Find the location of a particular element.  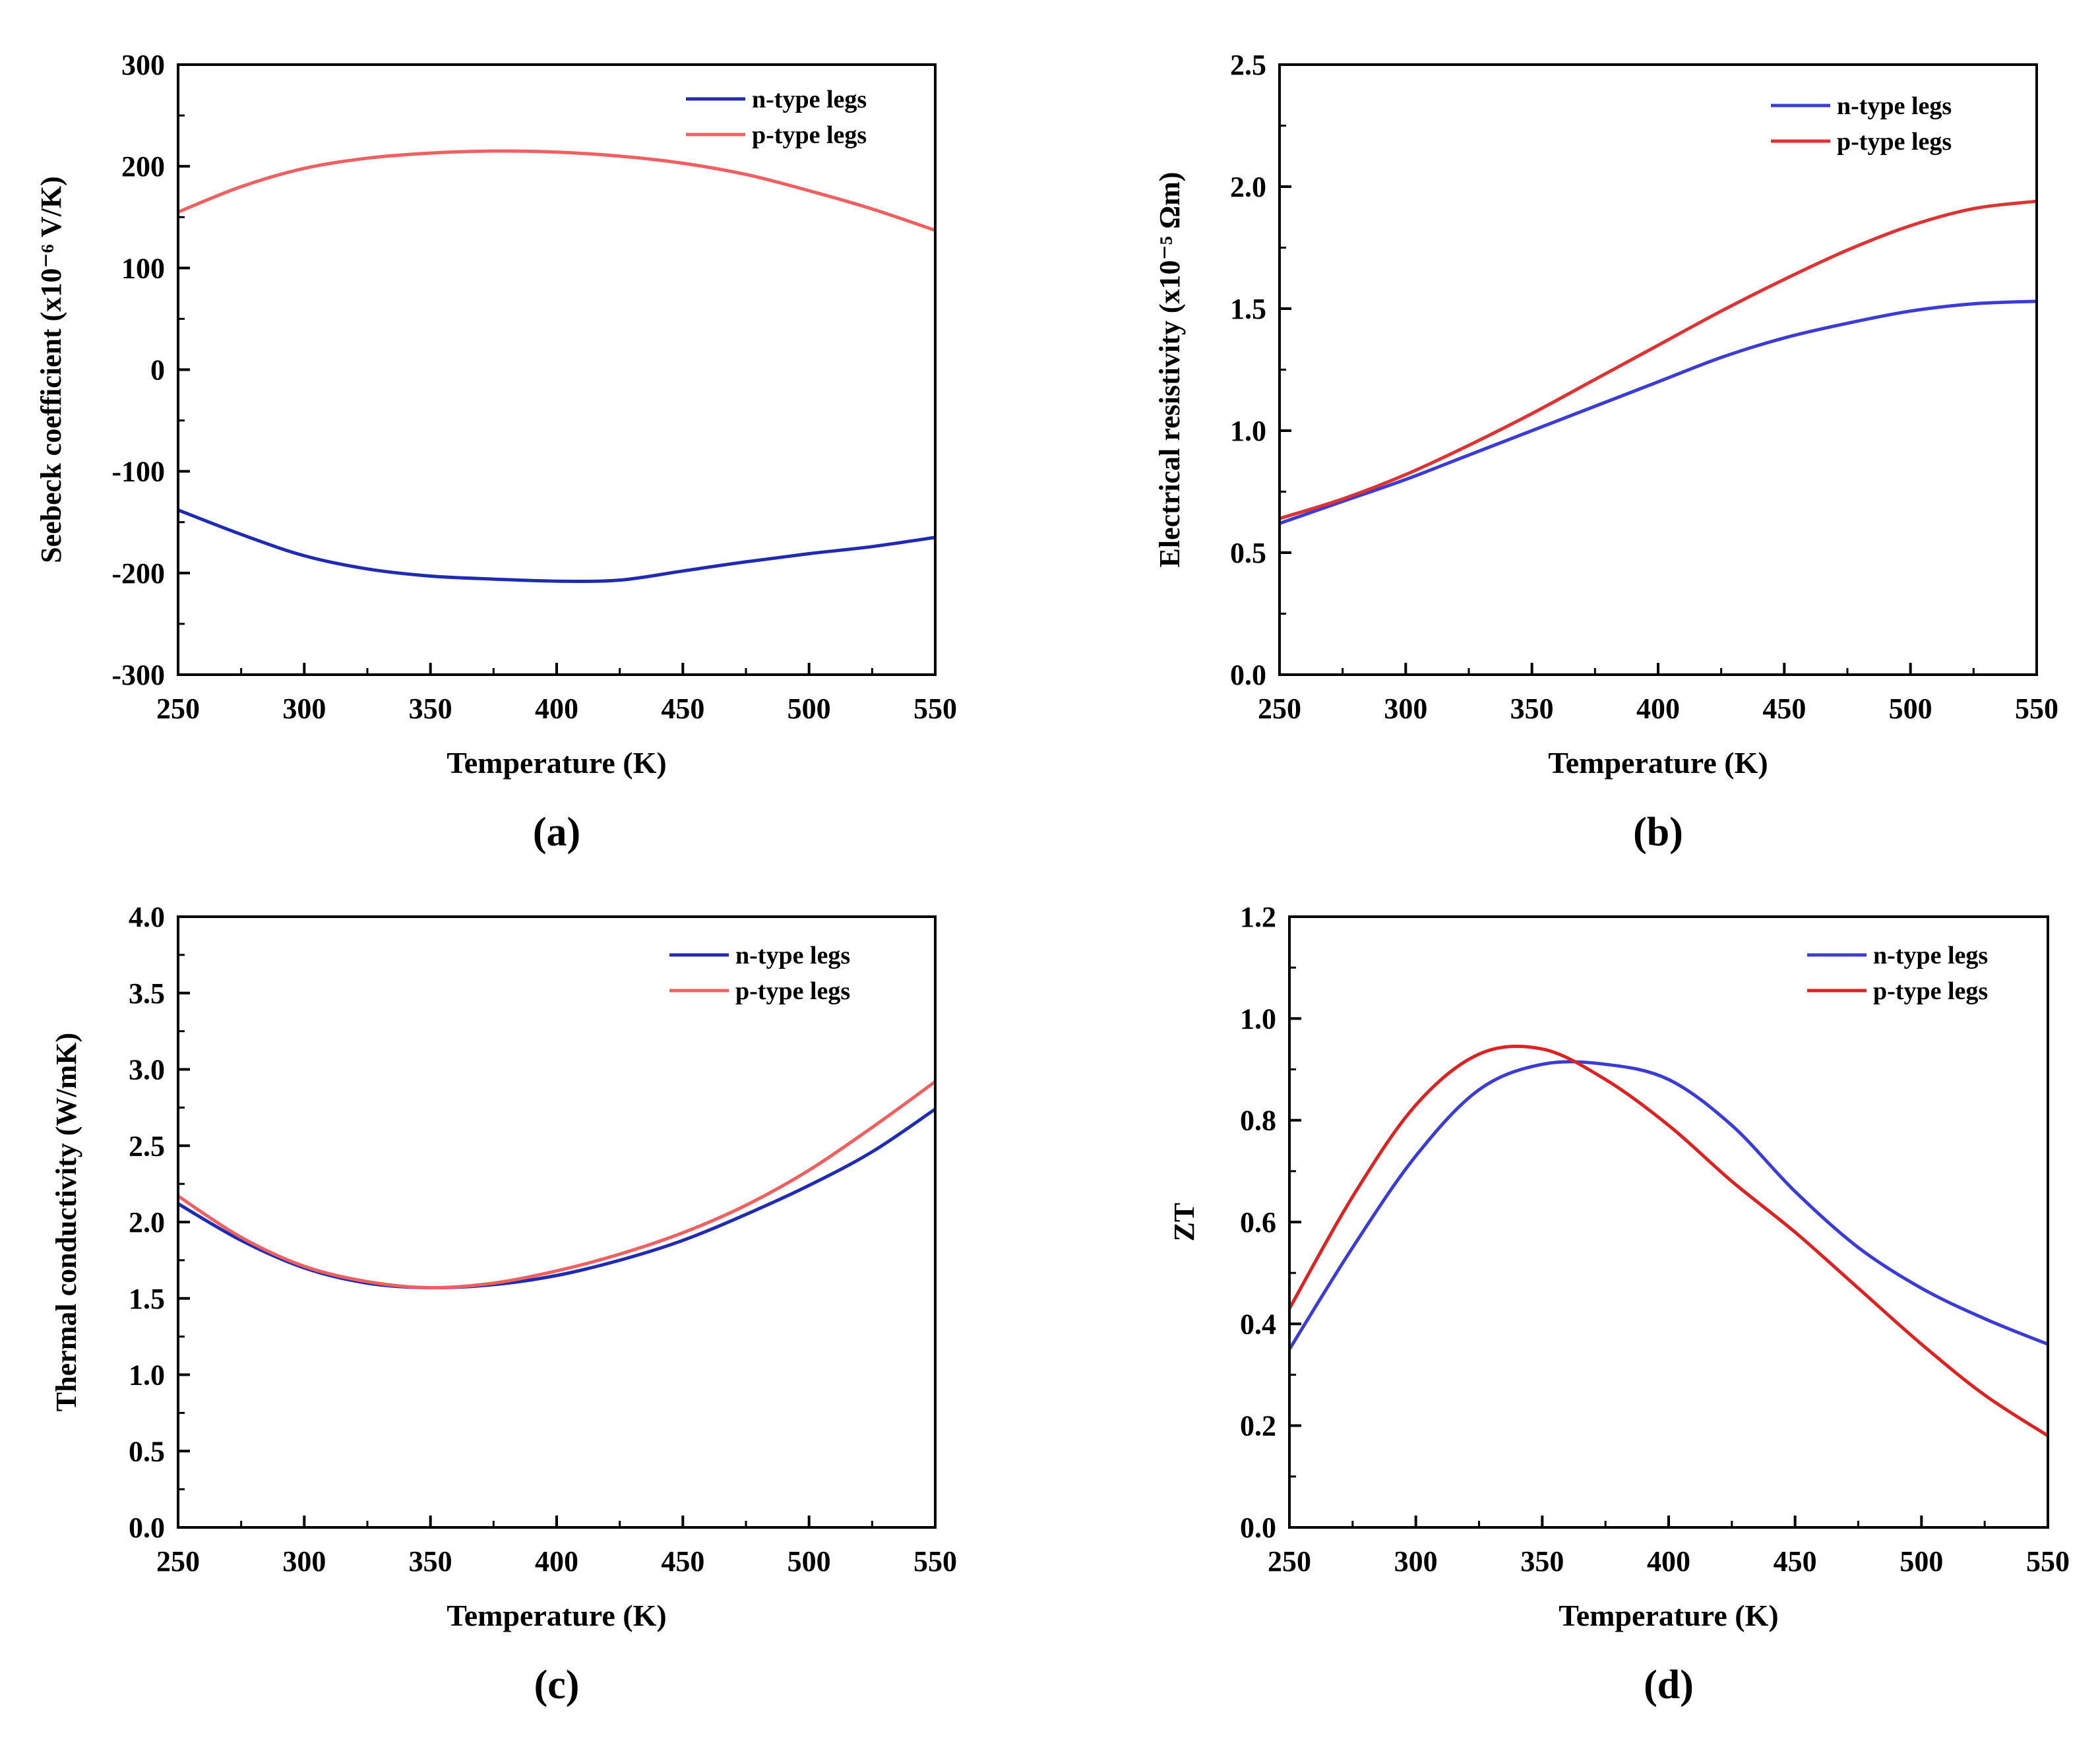

y-tick-label: 4.0 is located at coordinates (147, 917).